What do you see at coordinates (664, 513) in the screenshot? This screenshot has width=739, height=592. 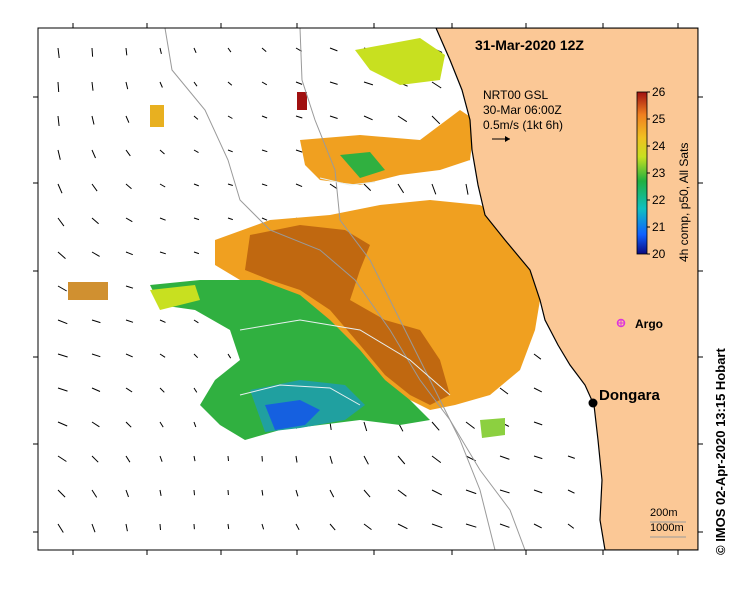 I see `depth-legend-200m: 200m` at bounding box center [664, 513].